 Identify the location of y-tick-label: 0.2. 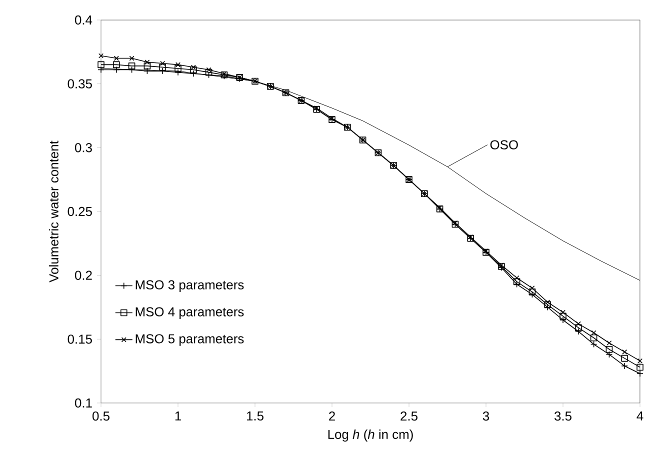
(83, 275).